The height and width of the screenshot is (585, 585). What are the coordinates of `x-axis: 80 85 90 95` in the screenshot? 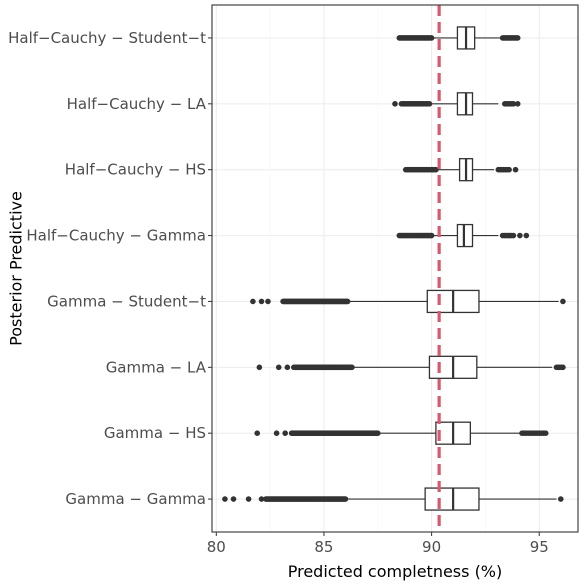 It's located at (378, 544).